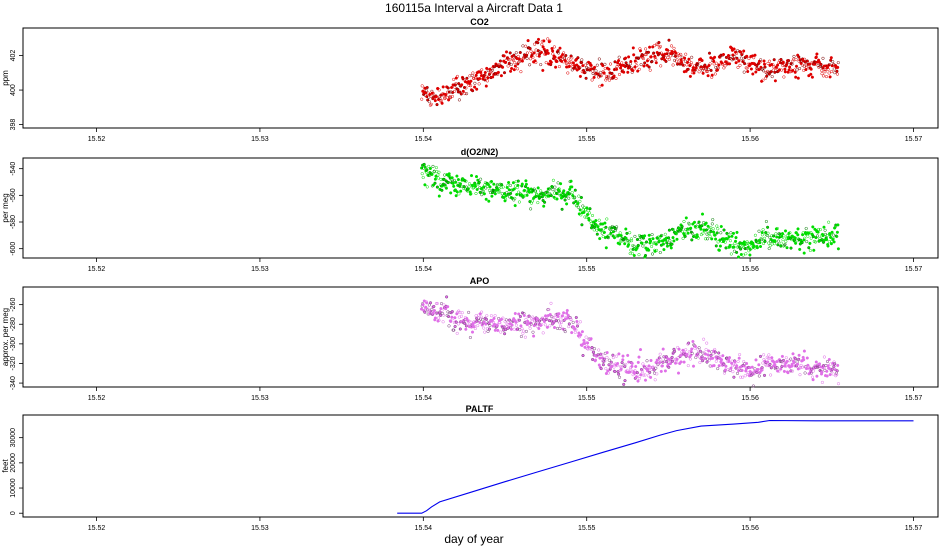 This screenshot has height=550, width=950. I want to click on paltf-x-tick-label: 15.54, so click(424, 528).